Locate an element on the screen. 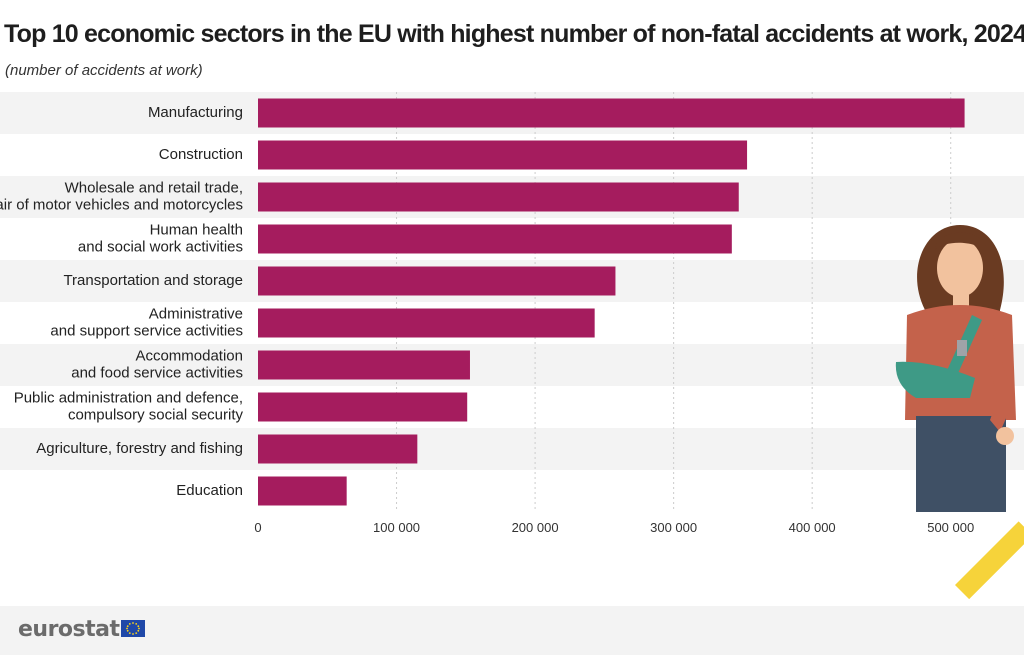 The image size is (1024, 655). eu-flag-icon is located at coordinates (133, 628).